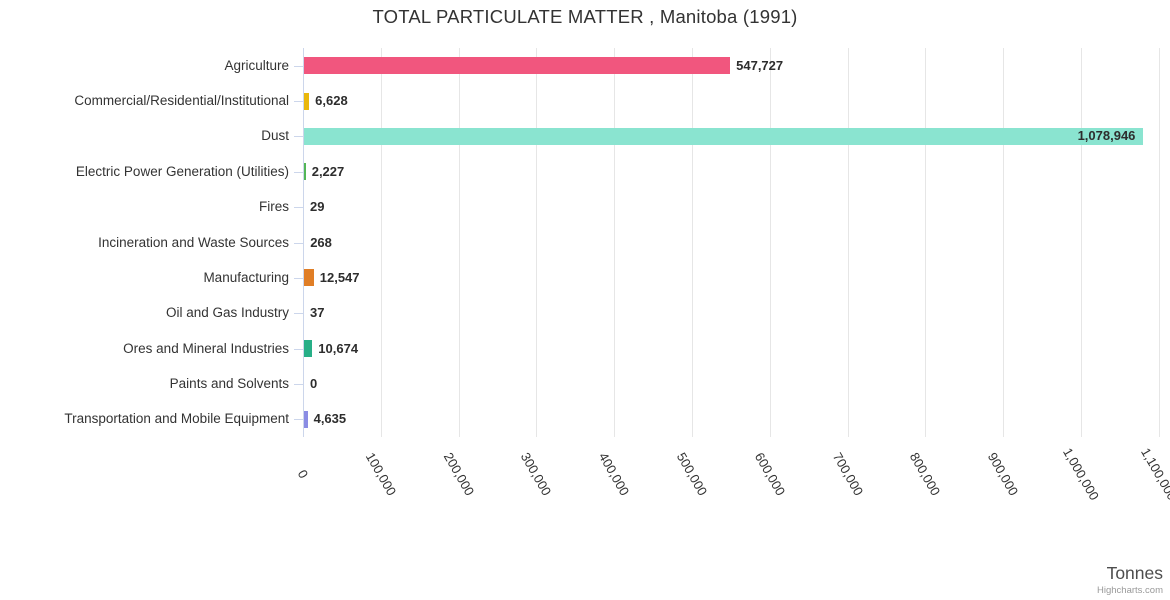  Describe the element at coordinates (331, 101) in the screenshot. I see `value-label: 6,628` at that location.